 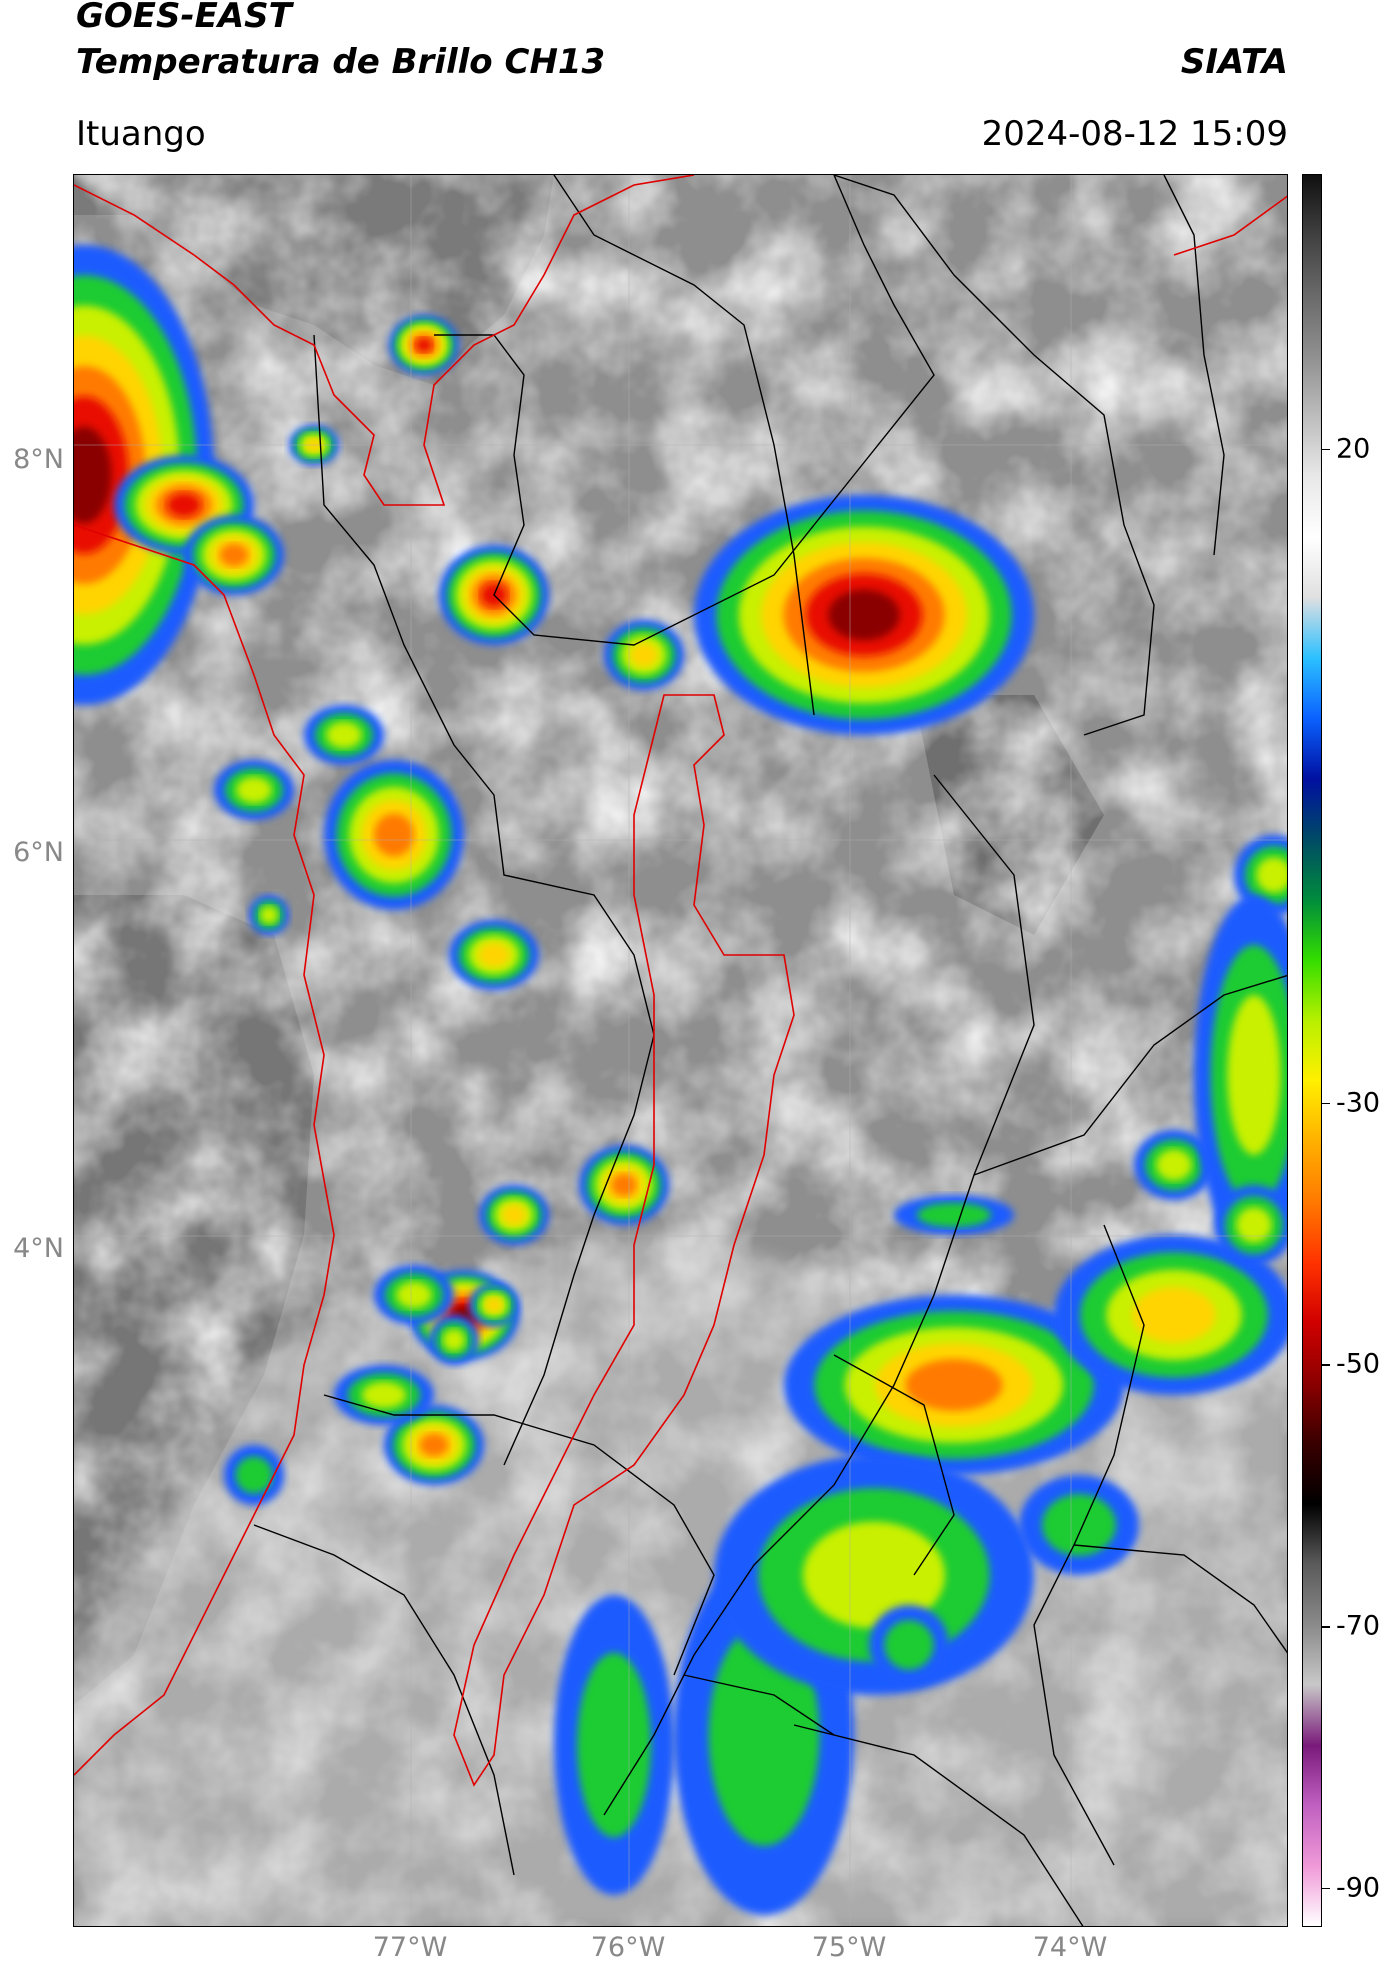 What do you see at coordinates (38, 459) in the screenshot?
I see `lat-label-8n: 8°N` at bounding box center [38, 459].